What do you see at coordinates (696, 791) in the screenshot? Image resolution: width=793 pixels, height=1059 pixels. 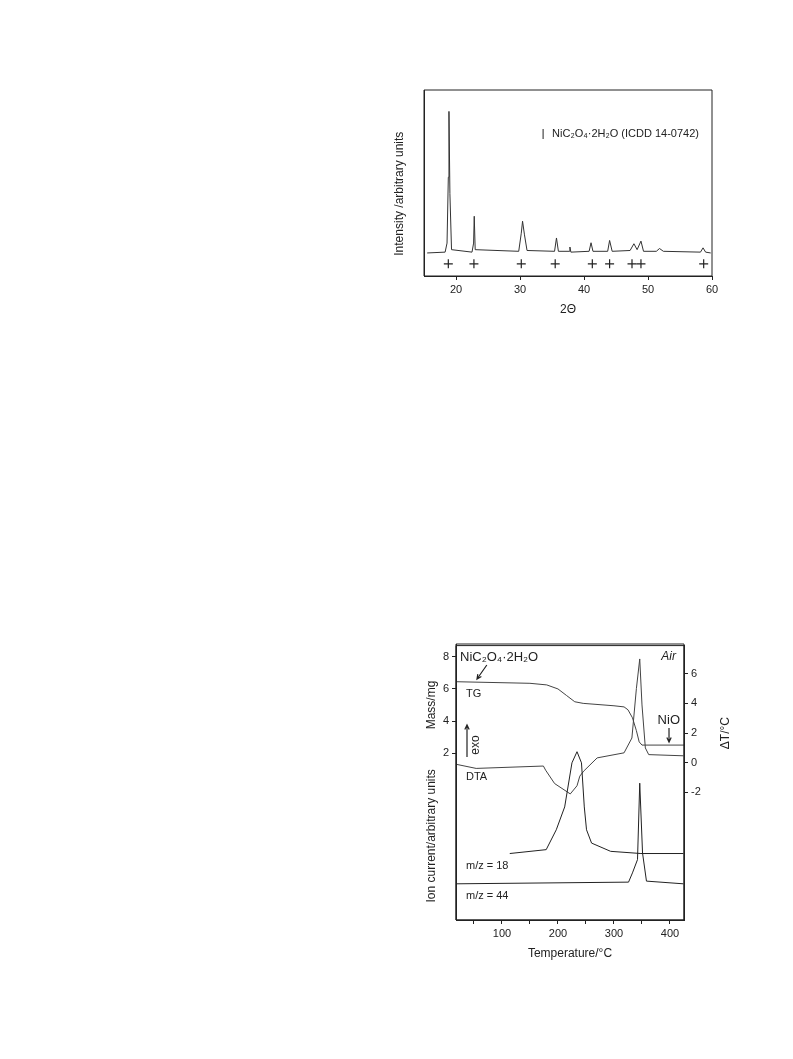 I see `y2-tick-label: -2` at bounding box center [696, 791].